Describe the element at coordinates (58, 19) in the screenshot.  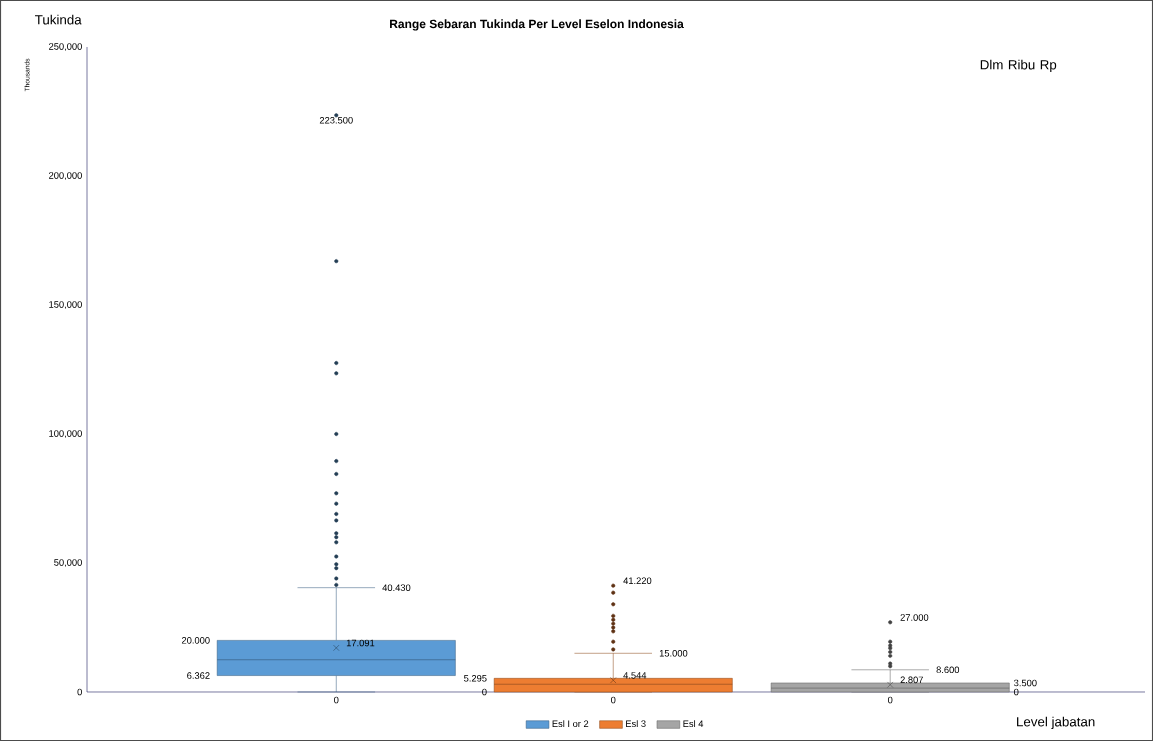
I see `text: Tukinda` at that location.